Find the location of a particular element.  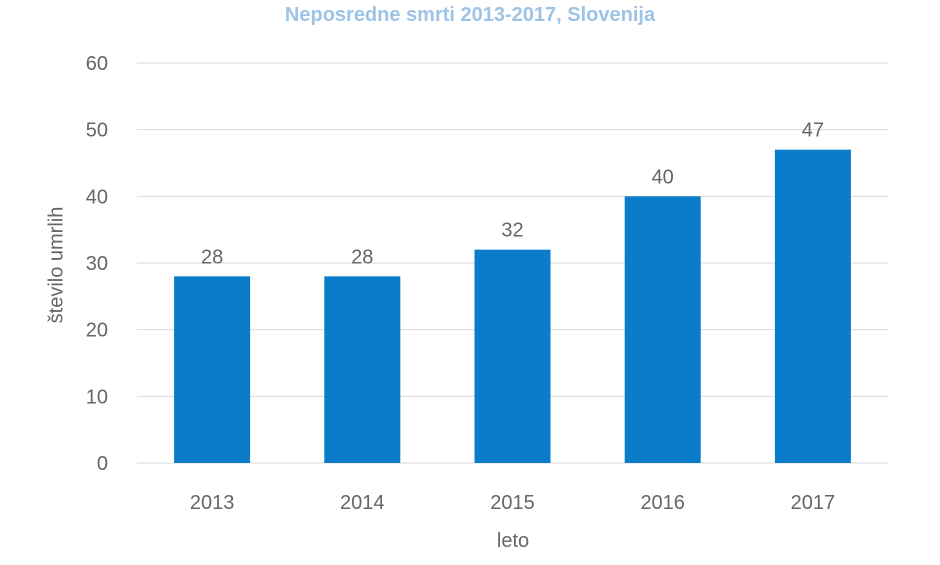

data-label-2013: 28 is located at coordinates (212, 257).